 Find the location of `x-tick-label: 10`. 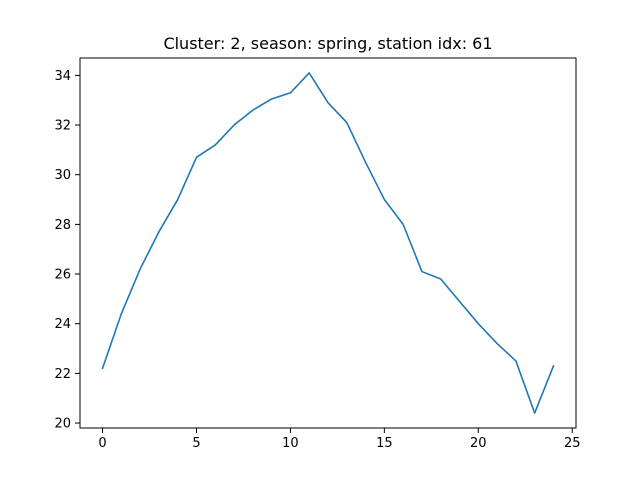

x-tick-label: 10 is located at coordinates (290, 443).